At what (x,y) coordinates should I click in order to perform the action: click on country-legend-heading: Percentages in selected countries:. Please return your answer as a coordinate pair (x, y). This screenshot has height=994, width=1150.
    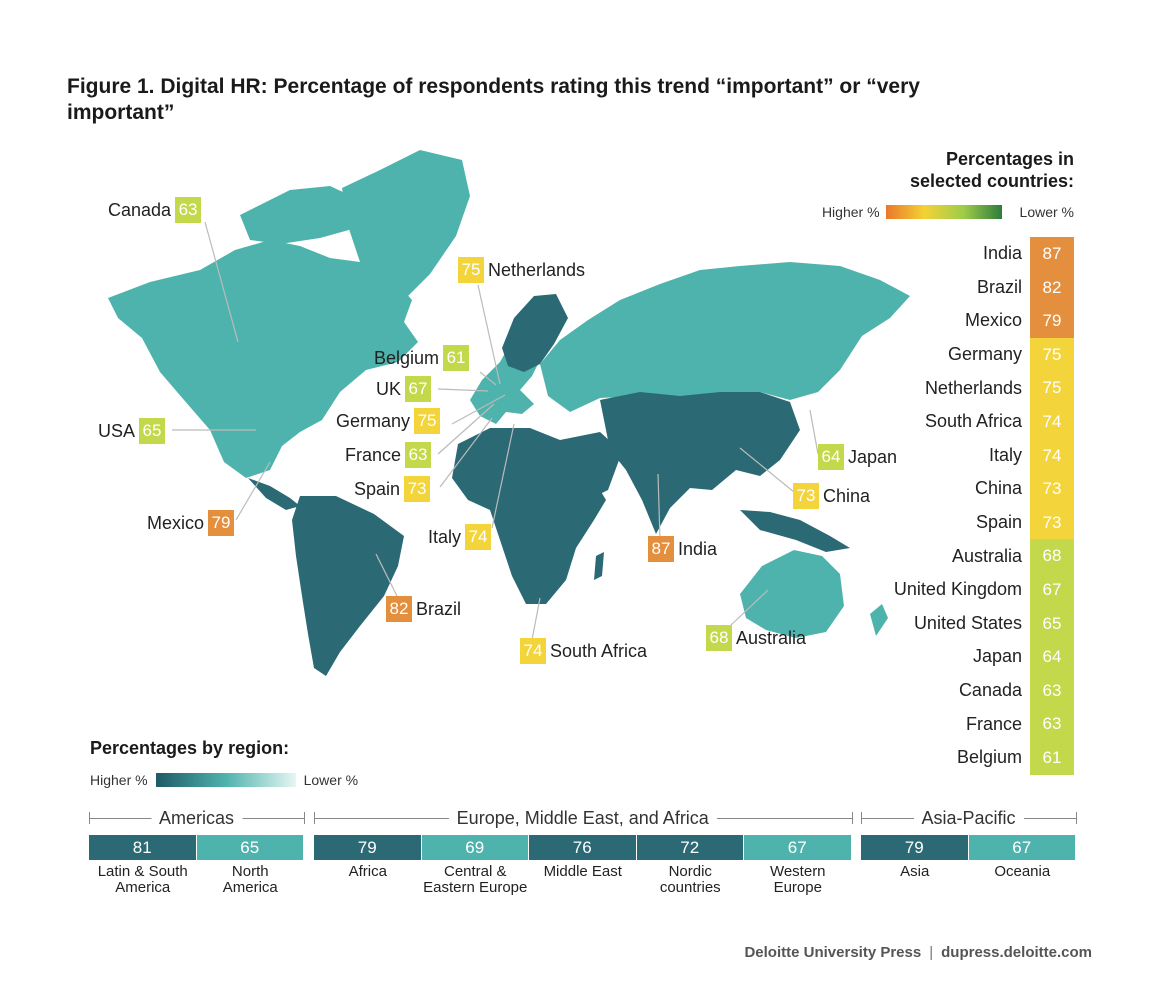
    Looking at the image, I should click on (992, 170).